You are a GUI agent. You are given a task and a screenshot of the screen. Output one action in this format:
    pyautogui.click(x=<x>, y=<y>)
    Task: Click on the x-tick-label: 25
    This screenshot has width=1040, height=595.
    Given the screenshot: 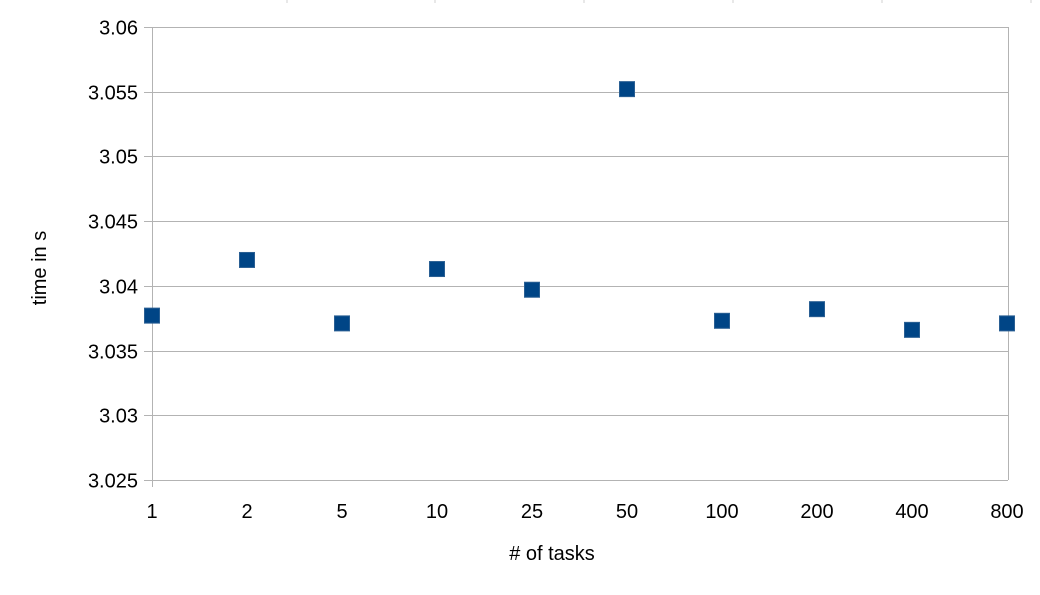 What is the action you would take?
    pyautogui.click(x=532, y=512)
    